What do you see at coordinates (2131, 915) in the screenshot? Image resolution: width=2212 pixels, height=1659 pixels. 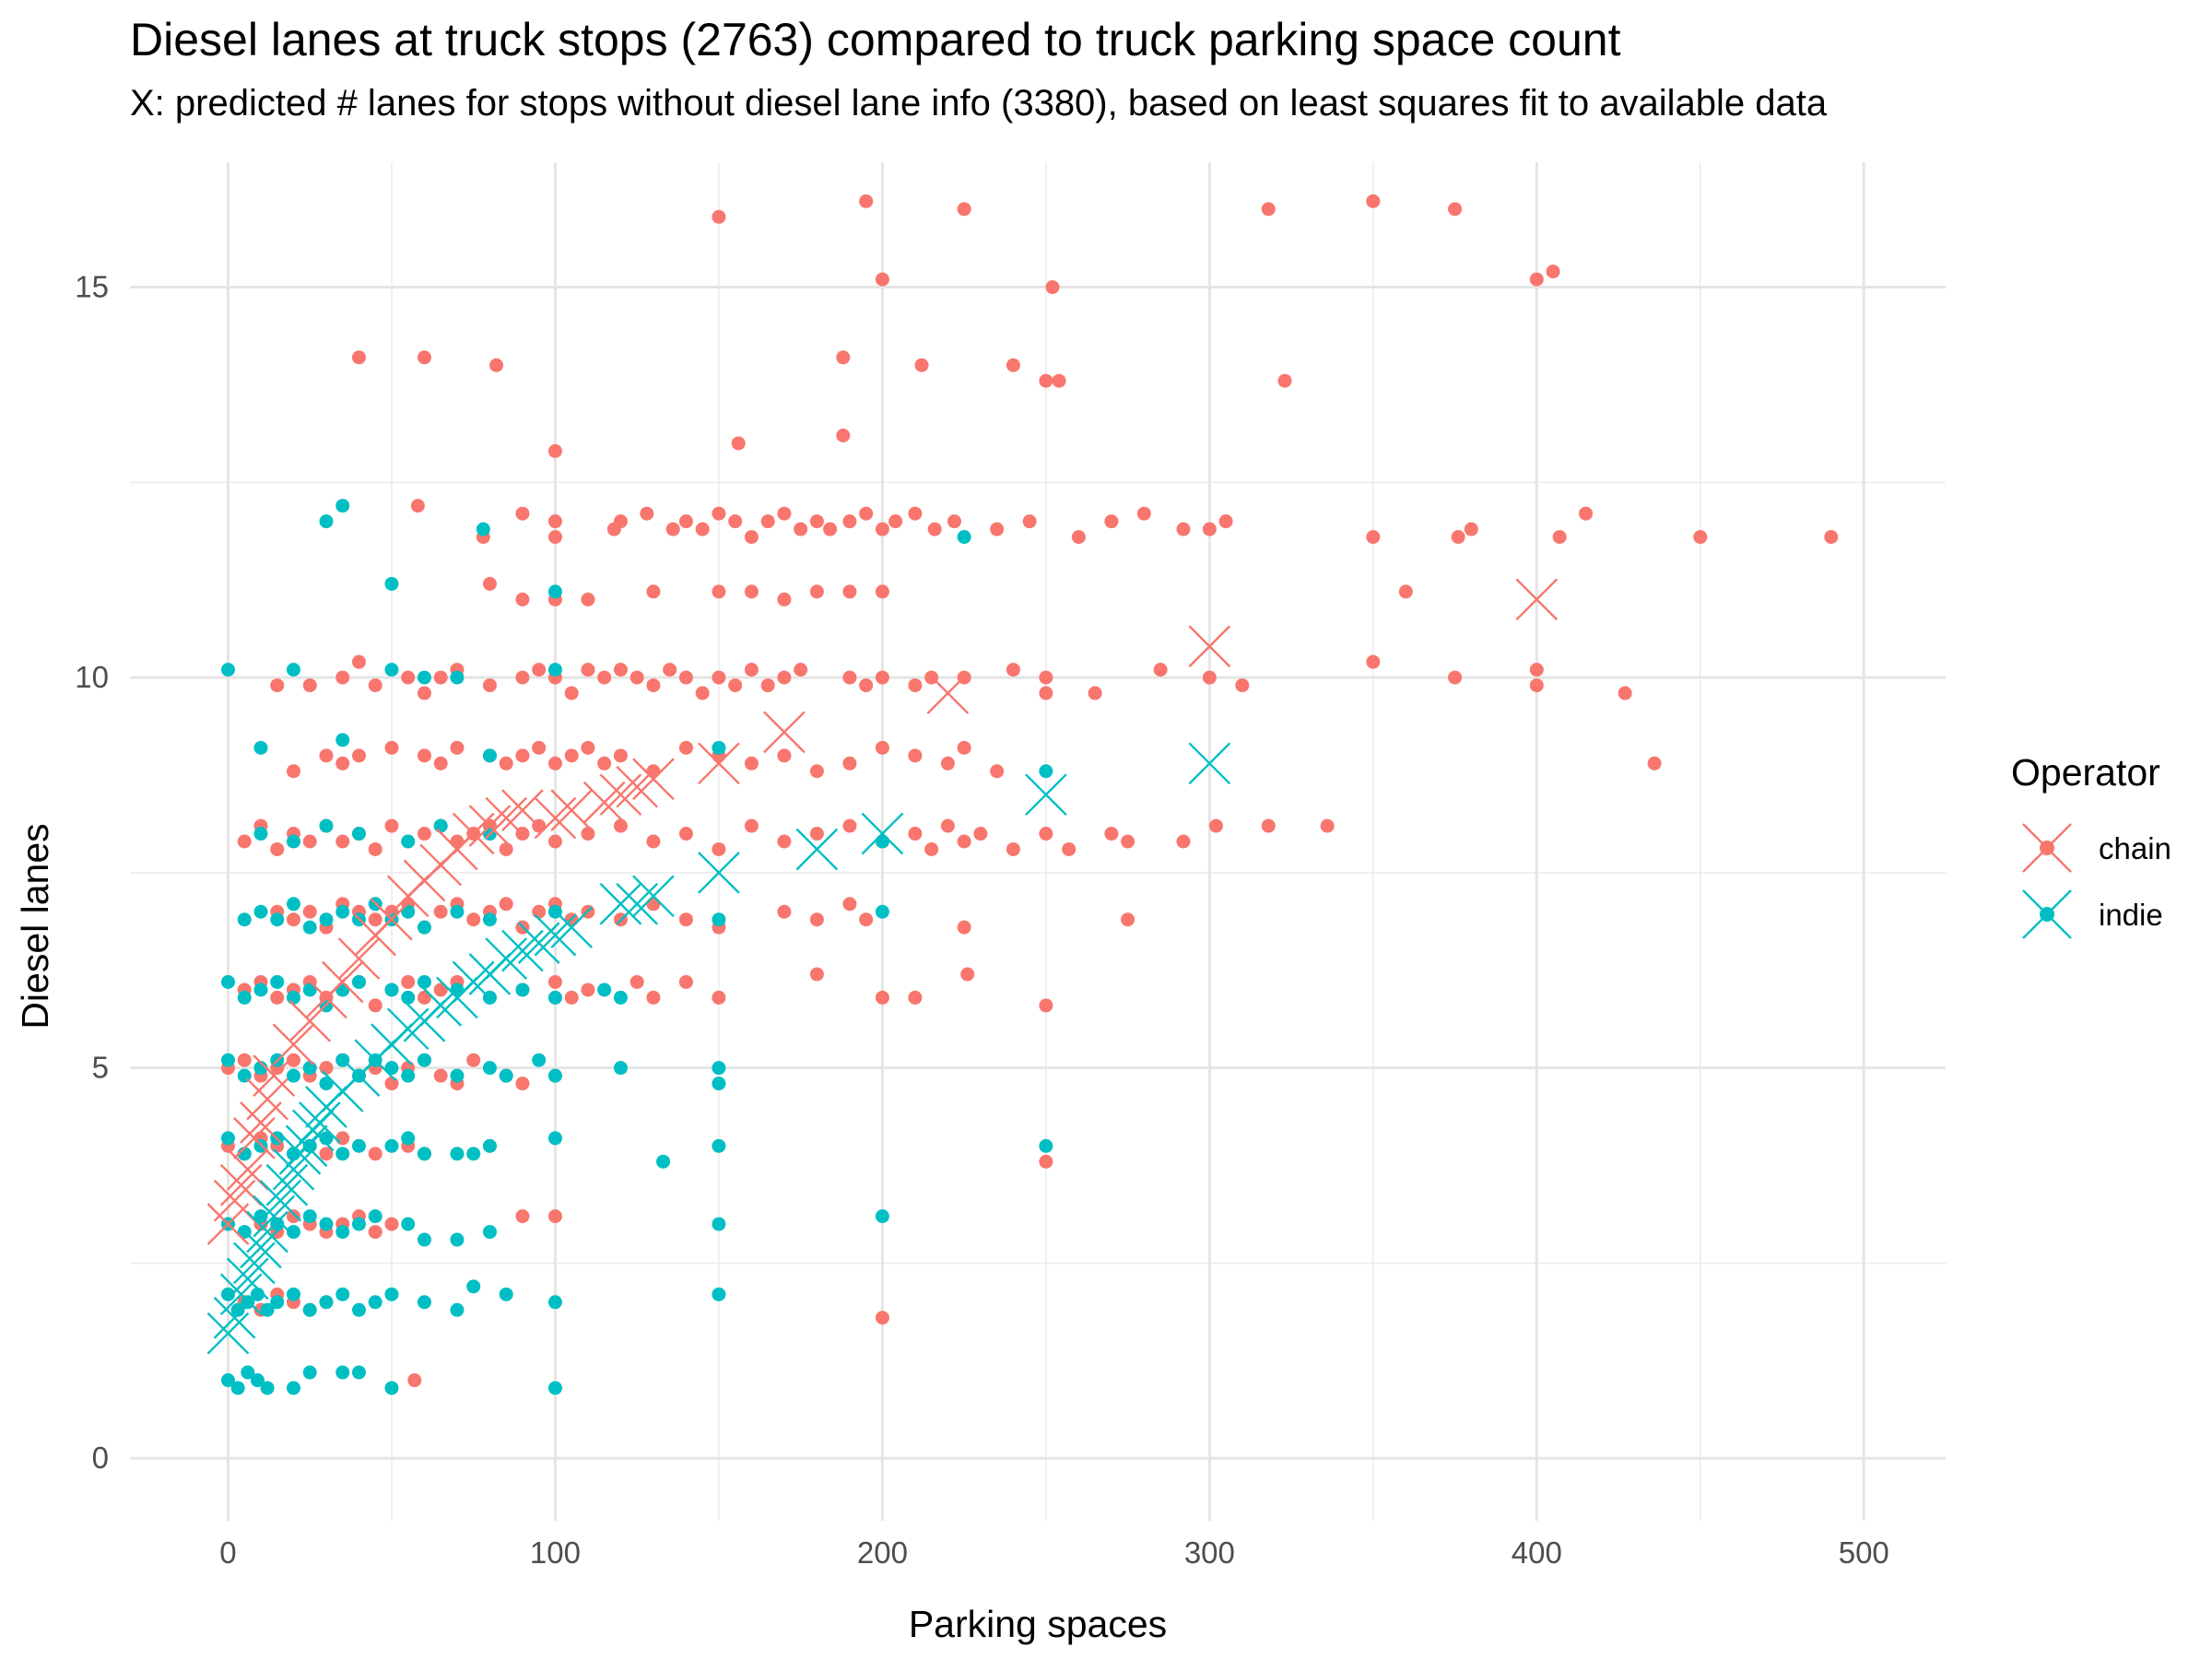 I see `legend-label-indie: indie` at bounding box center [2131, 915].